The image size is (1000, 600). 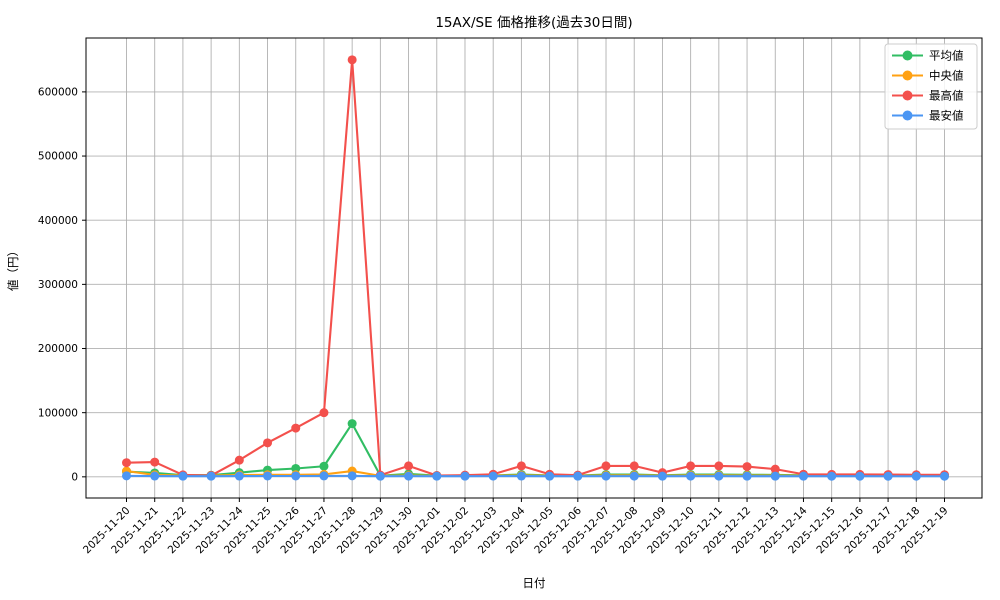 What do you see at coordinates (907, 95) in the screenshot?
I see `legend-max-marker` at bounding box center [907, 95].